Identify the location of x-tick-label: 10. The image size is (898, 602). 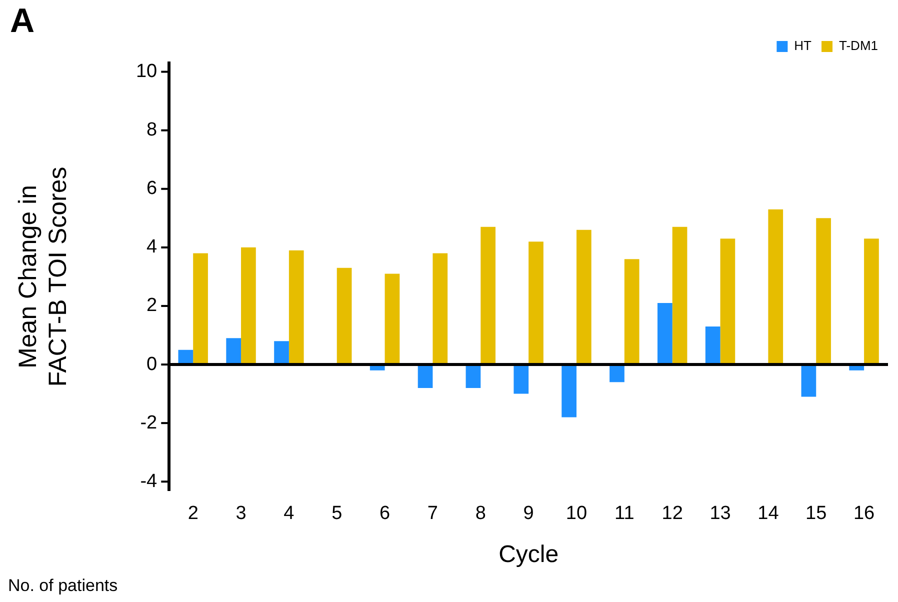
(577, 513).